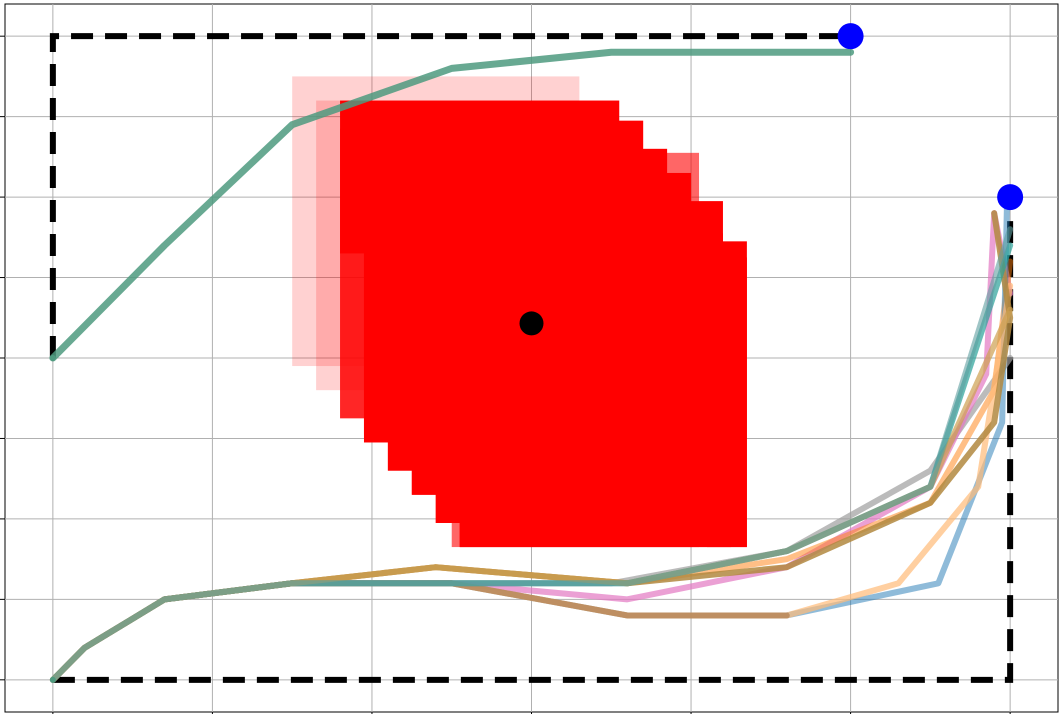 The width and height of the screenshot is (1063, 714). Describe the element at coordinates (531, 323) in the screenshot. I see `obstacle-center-marker` at that location.